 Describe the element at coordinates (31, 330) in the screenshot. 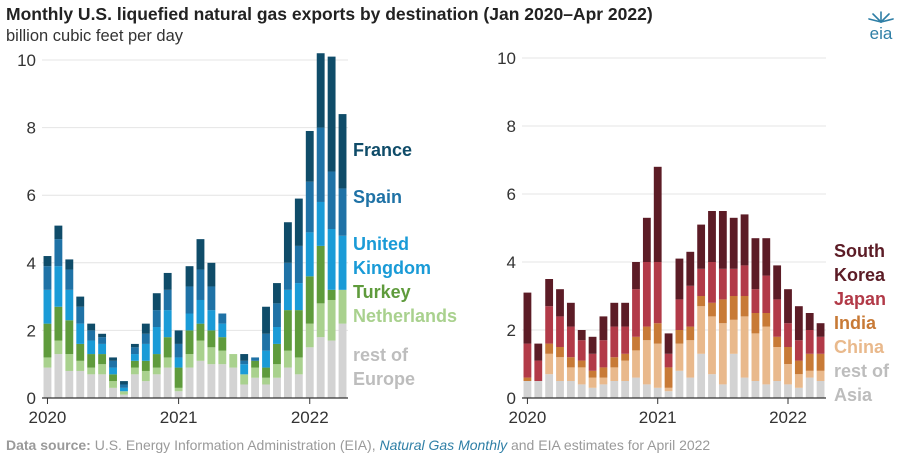

I see `left-ytick-label: 2` at that location.